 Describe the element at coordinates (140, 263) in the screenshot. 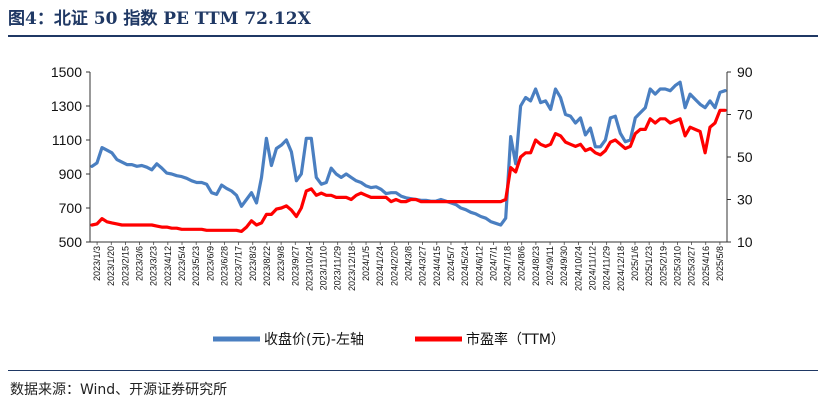

I see `x-tick-label: 2023/3/6` at that location.